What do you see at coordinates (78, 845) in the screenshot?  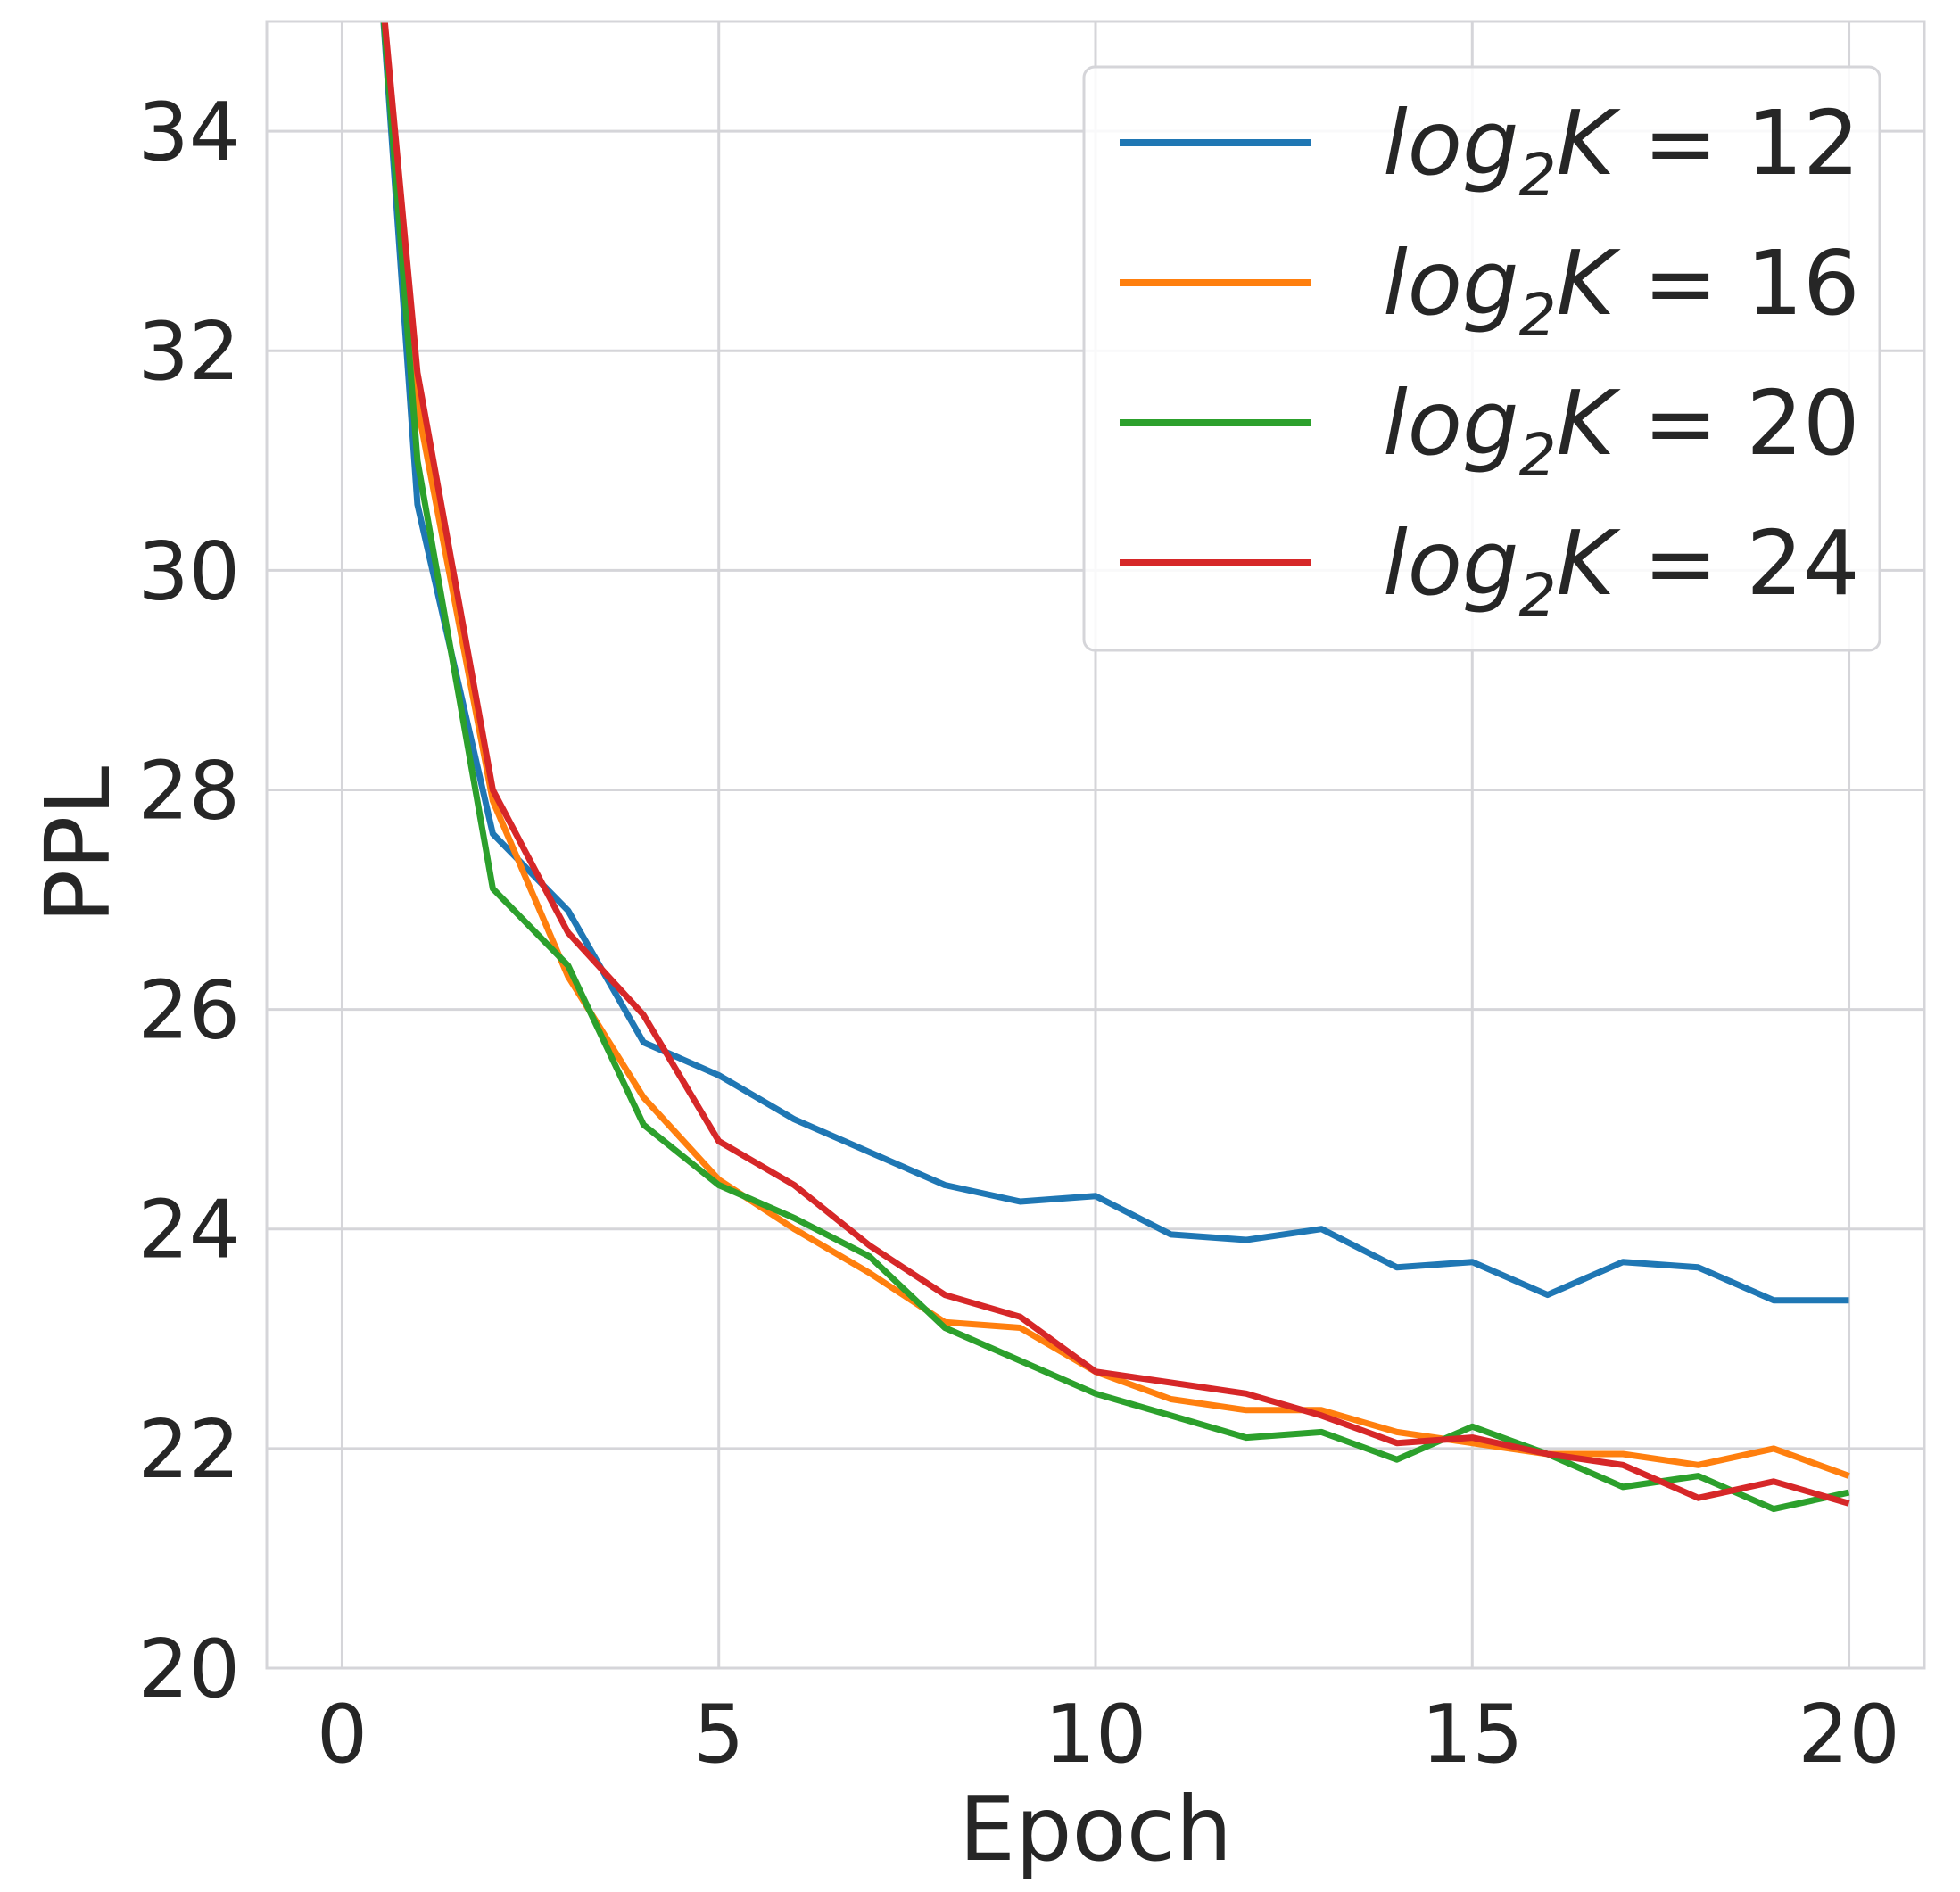 I see `y-axis-title: PPL` at bounding box center [78, 845].